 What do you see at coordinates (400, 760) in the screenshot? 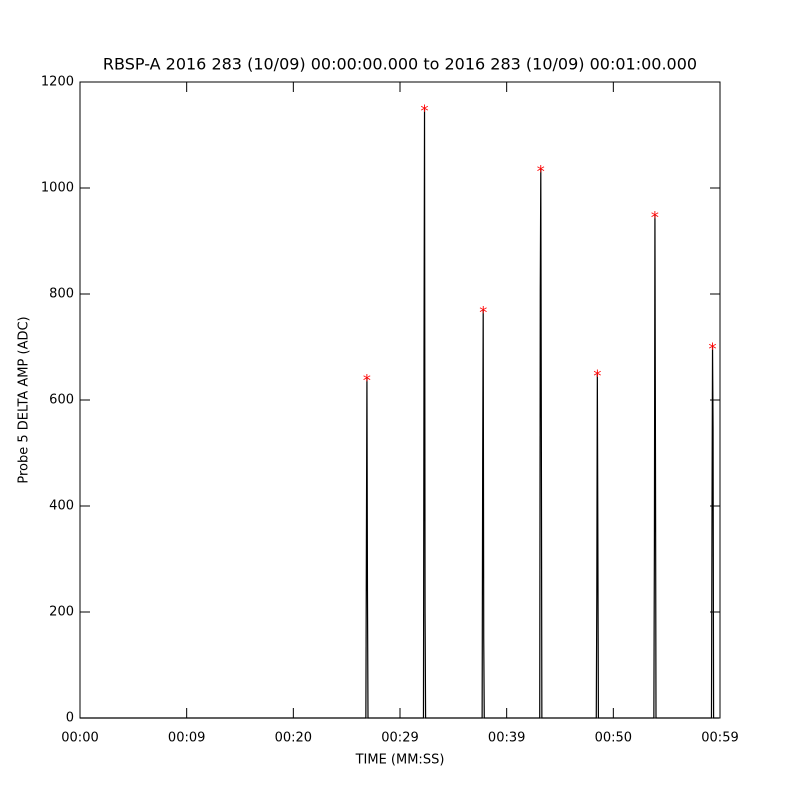
I see `x-axis-title: TIME (MM:SS)` at bounding box center [400, 760].